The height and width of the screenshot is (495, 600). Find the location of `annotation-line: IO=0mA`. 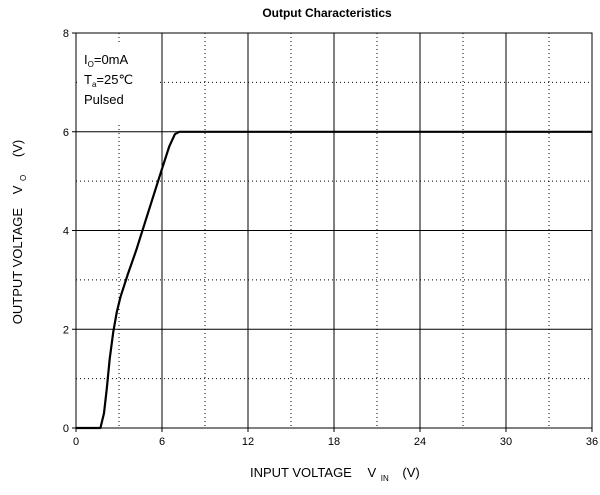

annotation-line: IO=0mA is located at coordinates (106, 60).